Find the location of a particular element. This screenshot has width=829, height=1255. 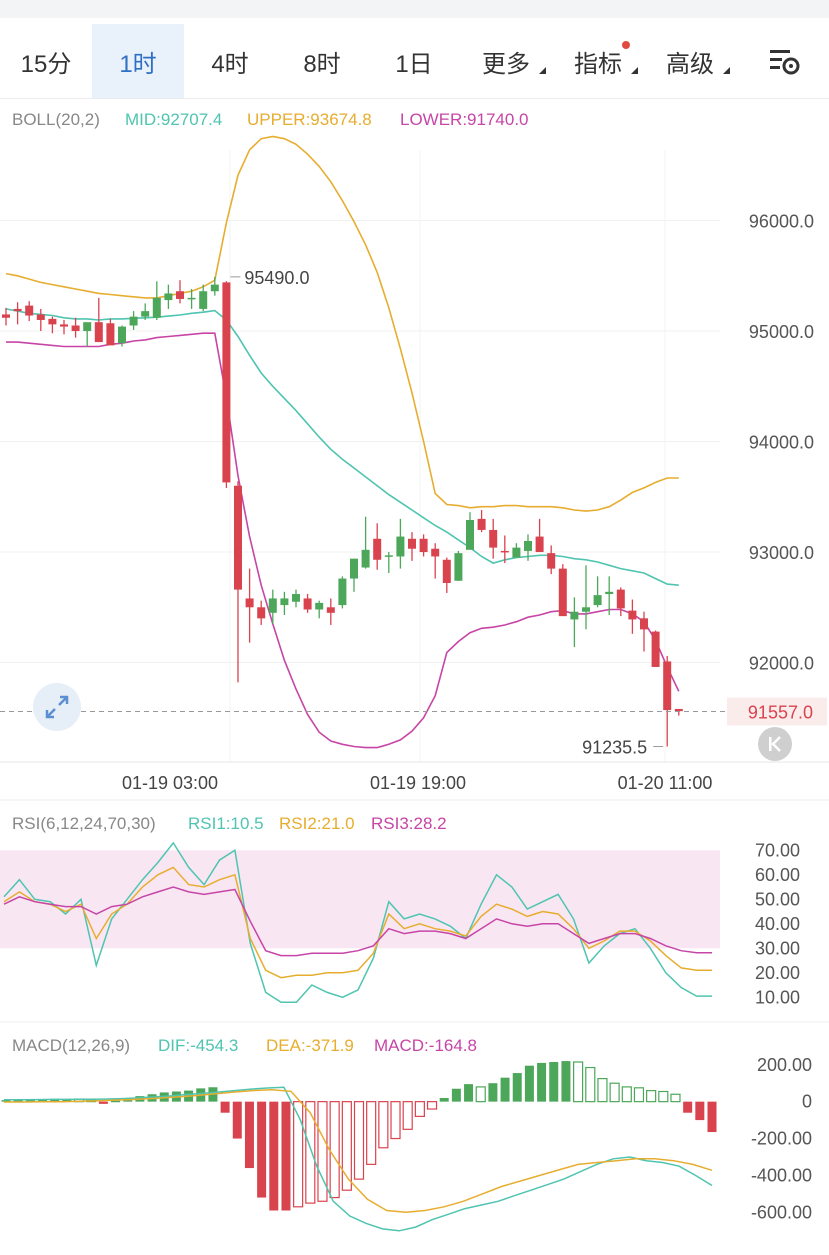

status-strip is located at coordinates (414, 9).